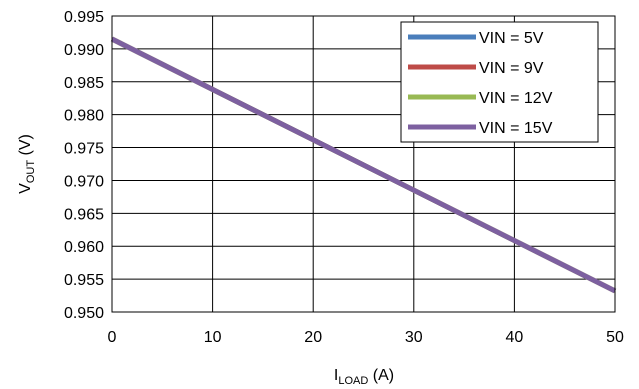  What do you see at coordinates (353, 381) in the screenshot?
I see `x-axis-title-sub: LOAD` at bounding box center [353, 381].